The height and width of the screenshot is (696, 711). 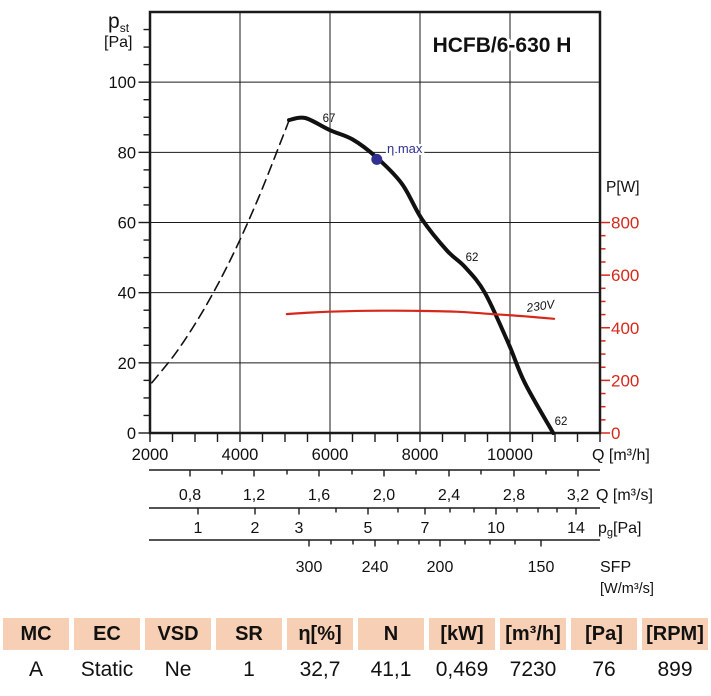 What do you see at coordinates (440, 567) in the screenshot?
I see `sub-axis-tick-label: 200` at bounding box center [440, 567].